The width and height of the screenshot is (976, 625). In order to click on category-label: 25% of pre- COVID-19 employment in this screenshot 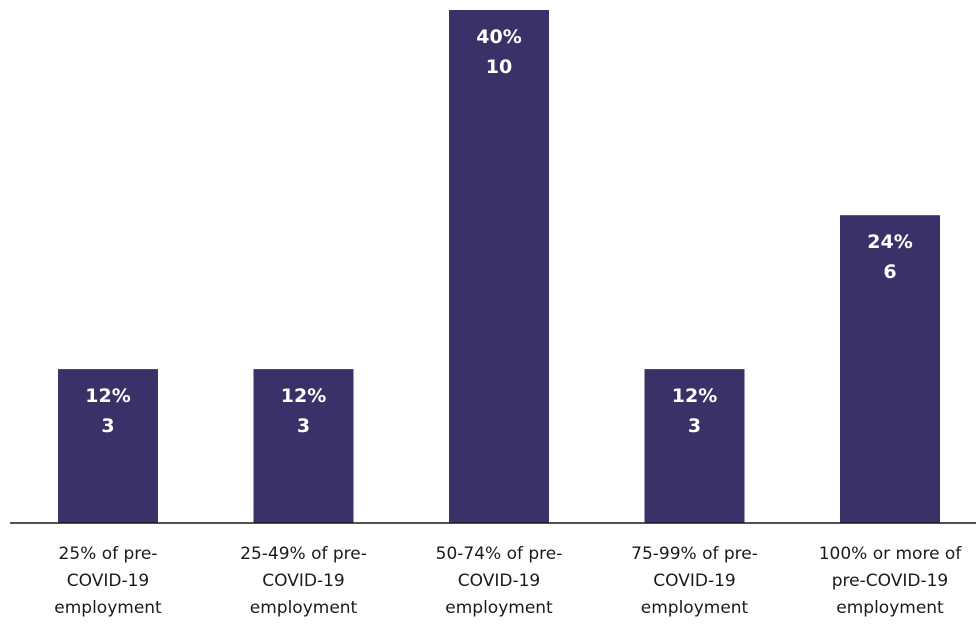, I will do `click(108, 581)`.